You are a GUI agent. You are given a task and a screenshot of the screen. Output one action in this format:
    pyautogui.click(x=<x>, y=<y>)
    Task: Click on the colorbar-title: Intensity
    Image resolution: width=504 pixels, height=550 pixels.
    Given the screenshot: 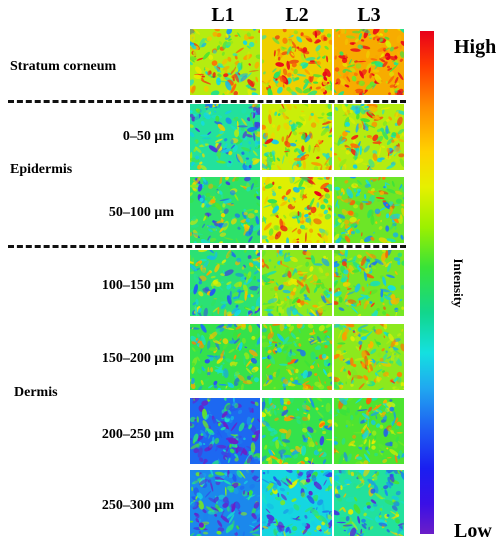 What is the action you would take?
    pyautogui.click(x=458, y=283)
    